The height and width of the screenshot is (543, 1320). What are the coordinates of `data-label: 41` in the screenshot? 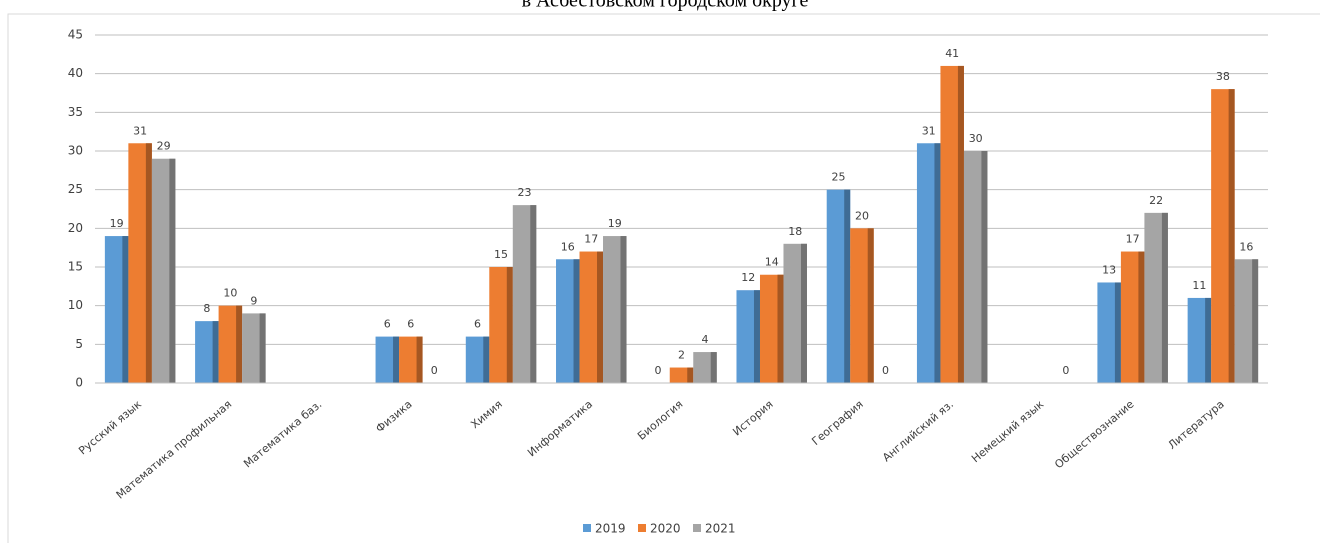 It's located at (952, 53).